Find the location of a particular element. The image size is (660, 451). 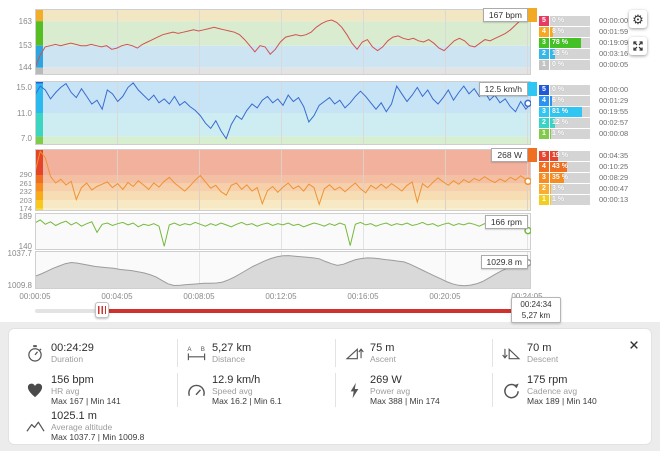

stat-minmax: Max 1037.7 | Min 1009.8 is located at coordinates (98, 437).